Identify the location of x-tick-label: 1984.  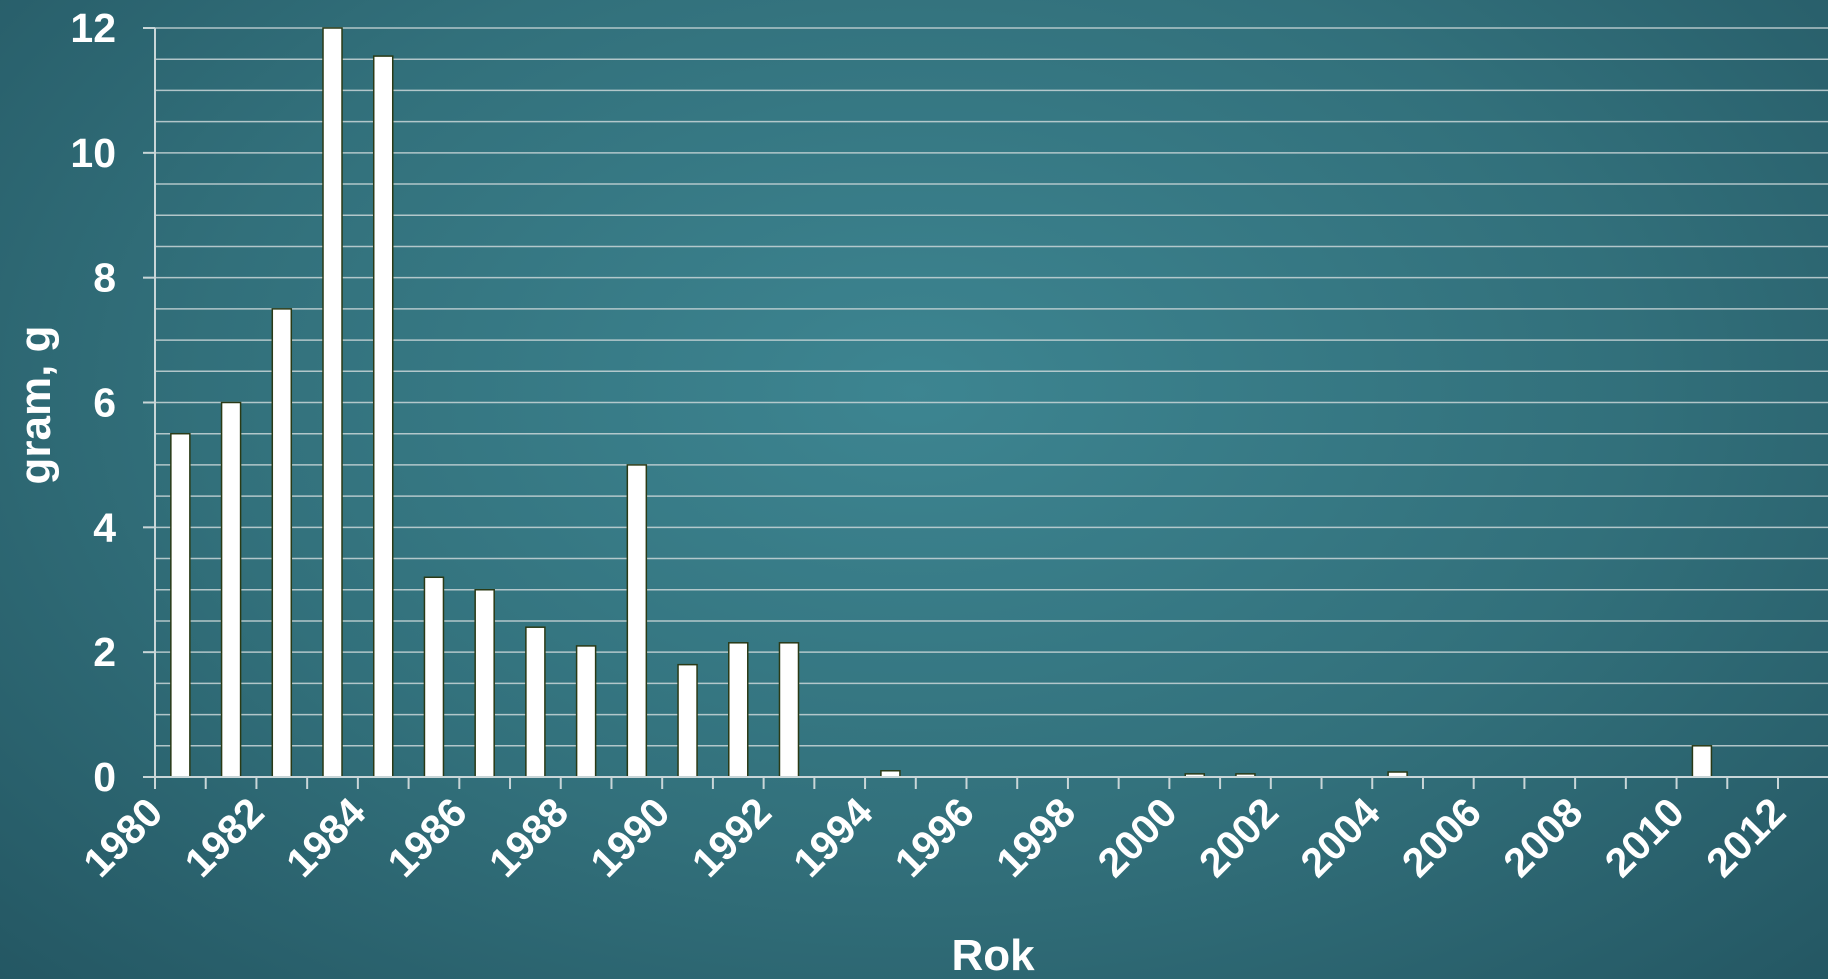
(325, 837).